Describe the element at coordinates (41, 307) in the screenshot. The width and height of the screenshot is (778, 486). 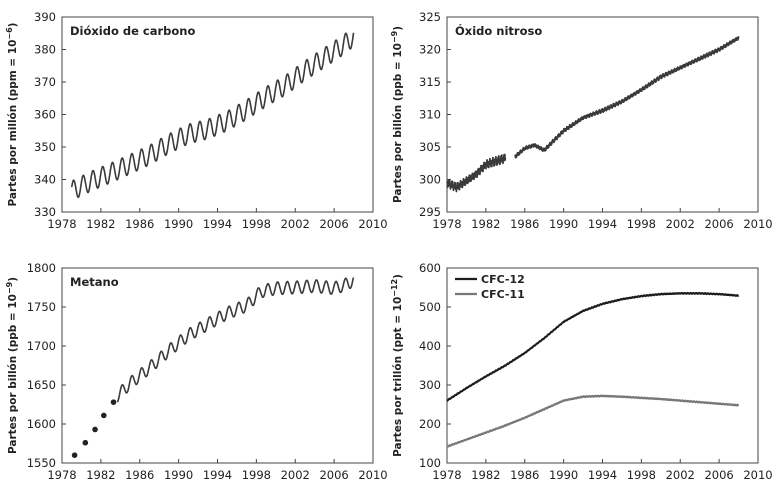
I see `y-tick-label: 1750` at that location.